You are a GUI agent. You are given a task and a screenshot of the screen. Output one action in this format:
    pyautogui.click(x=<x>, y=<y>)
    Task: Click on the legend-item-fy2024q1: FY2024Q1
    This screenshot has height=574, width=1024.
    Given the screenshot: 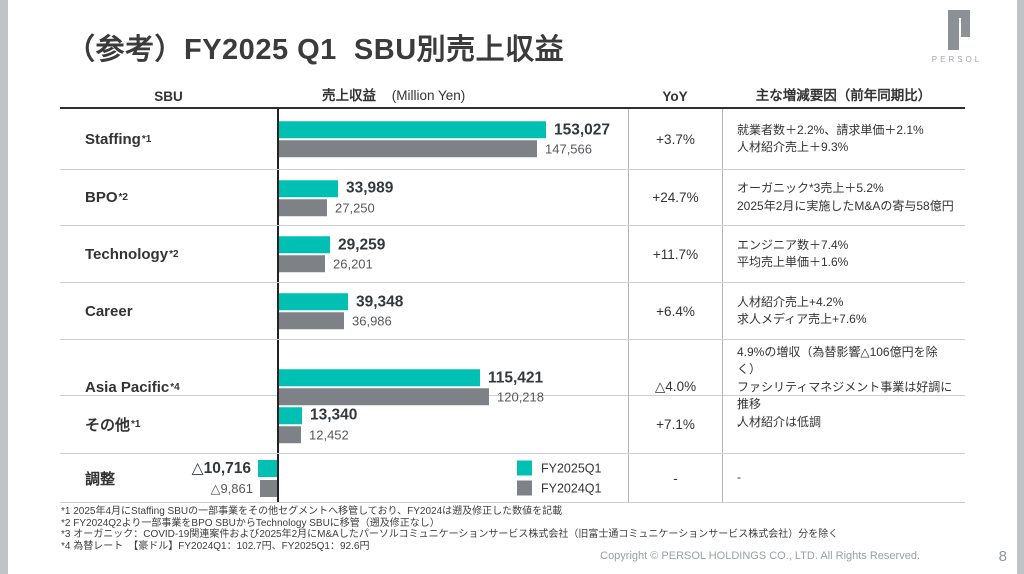 What is the action you would take?
    pyautogui.click(x=559, y=488)
    